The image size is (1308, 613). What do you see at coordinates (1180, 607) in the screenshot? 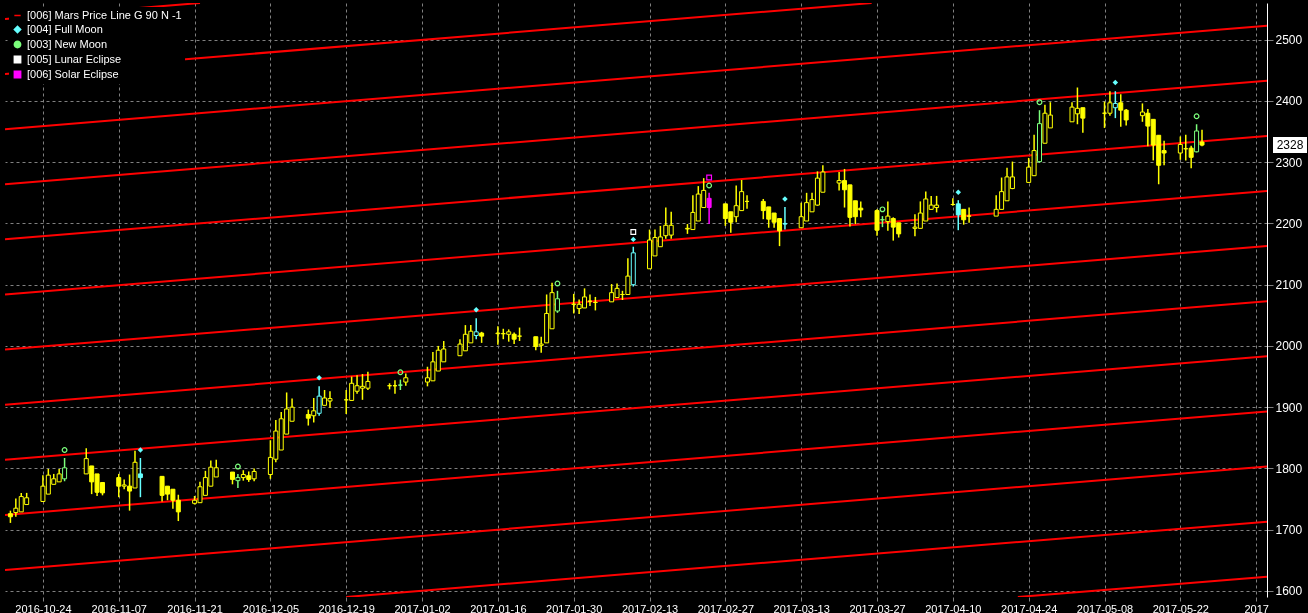
I see `x-tick-label: 2017-05-22` at bounding box center [1180, 607].